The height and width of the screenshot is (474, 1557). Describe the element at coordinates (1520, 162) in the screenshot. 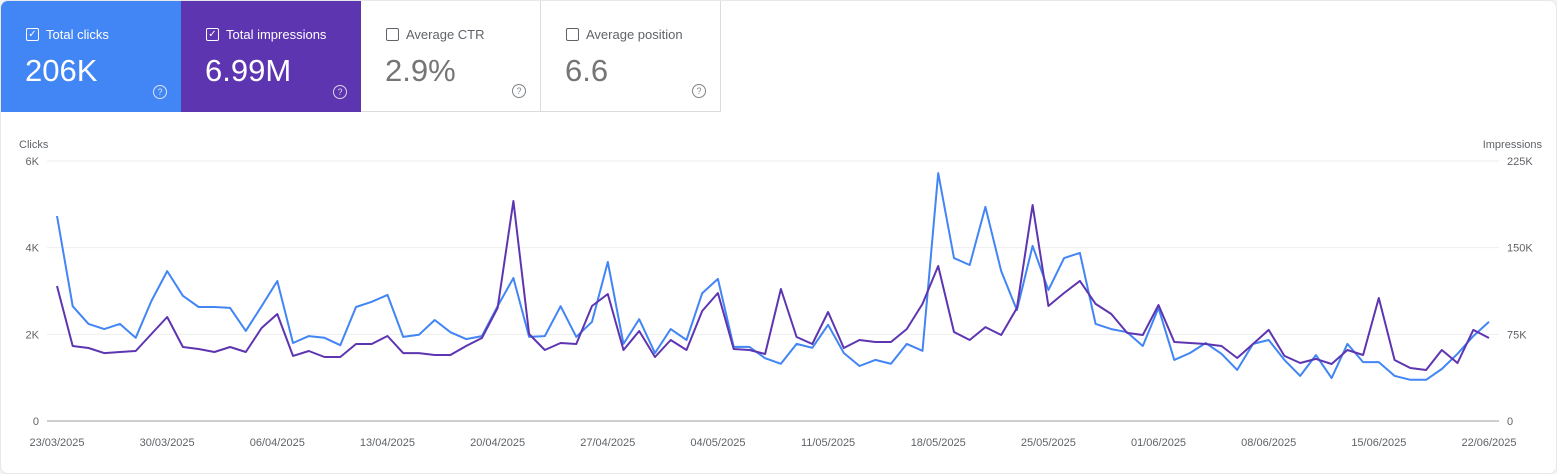

I see `y-right-tick-label: 225K` at that location.